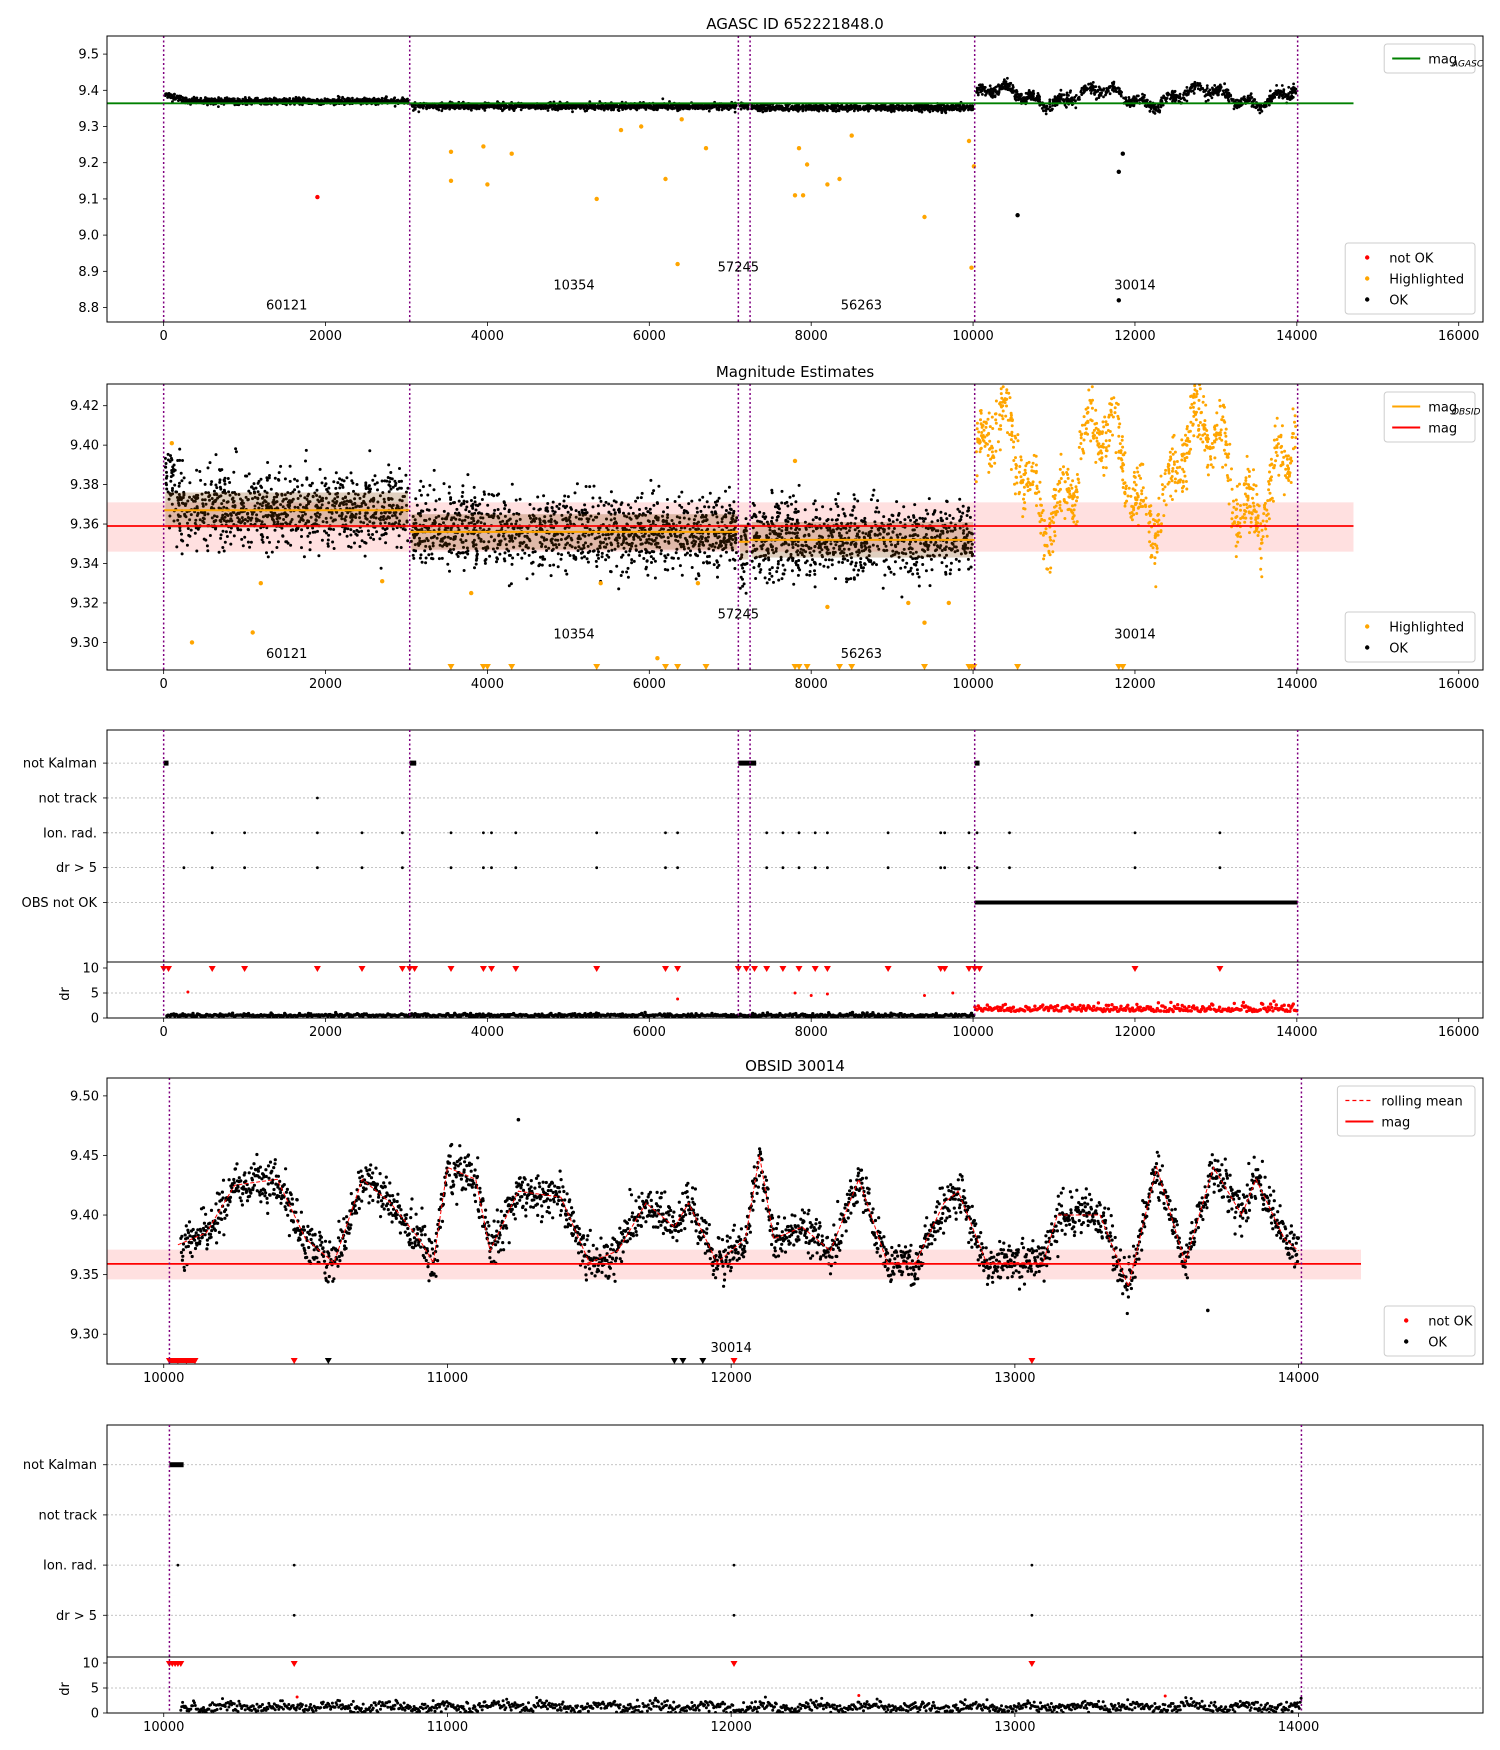 Image resolution: width=1500 pixels, height=1750 pixels. What do you see at coordinates (1411, 259) in the screenshot?
I see `legend-label: not OK` at bounding box center [1411, 259].